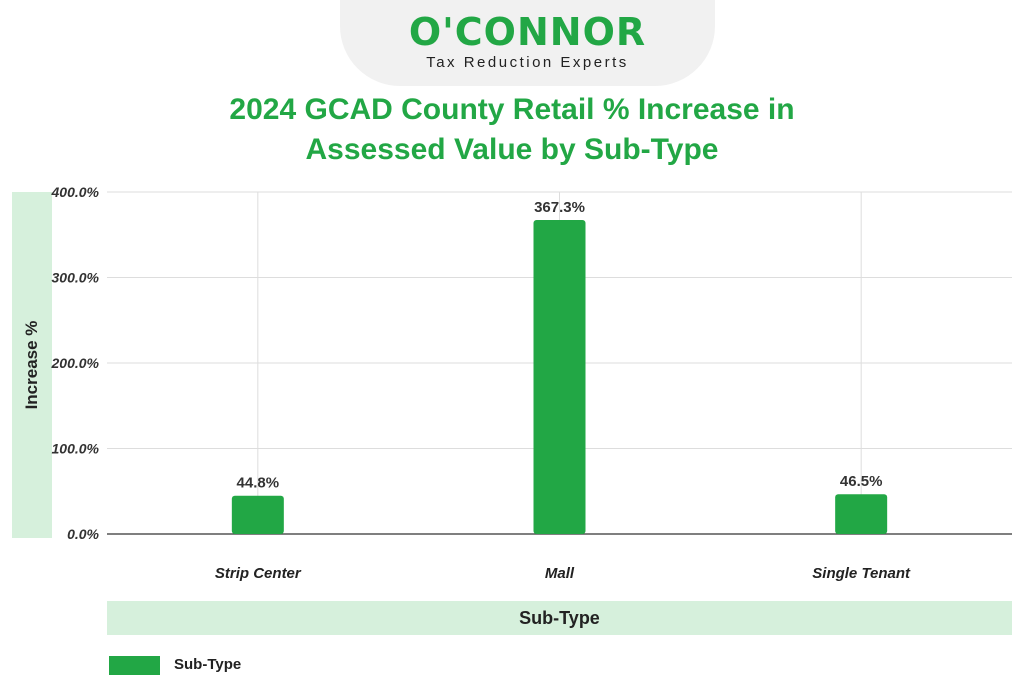  Describe the element at coordinates (512, 149) in the screenshot. I see `chart-title-line-2: Assessed Value by Sub-Type` at that location.